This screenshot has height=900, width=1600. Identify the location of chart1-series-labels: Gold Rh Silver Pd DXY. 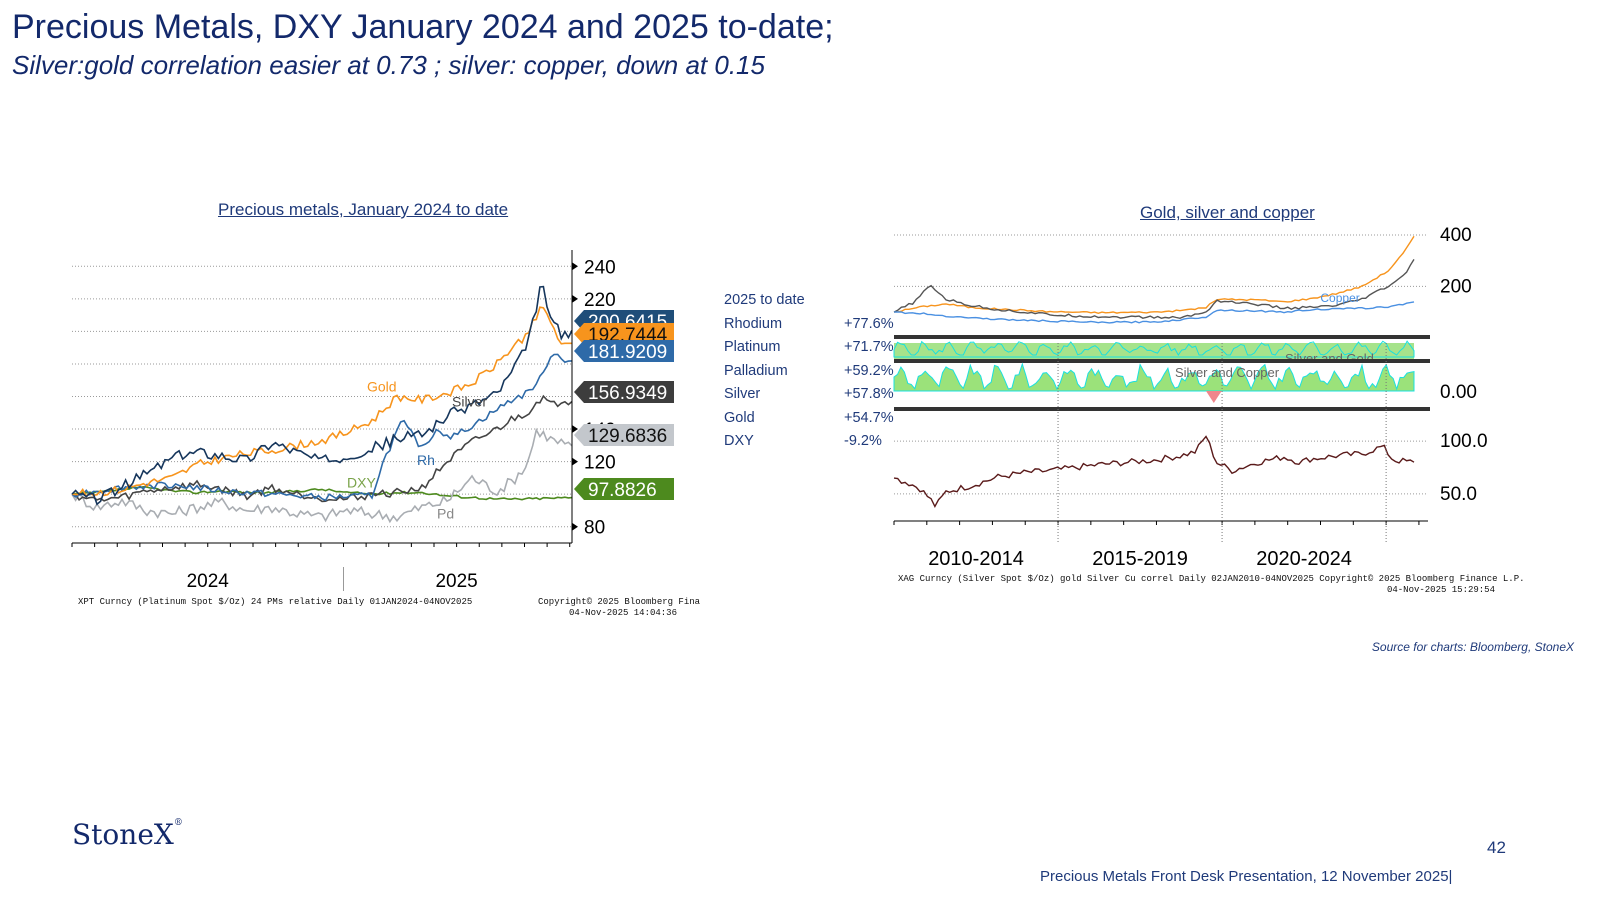
(417, 450).